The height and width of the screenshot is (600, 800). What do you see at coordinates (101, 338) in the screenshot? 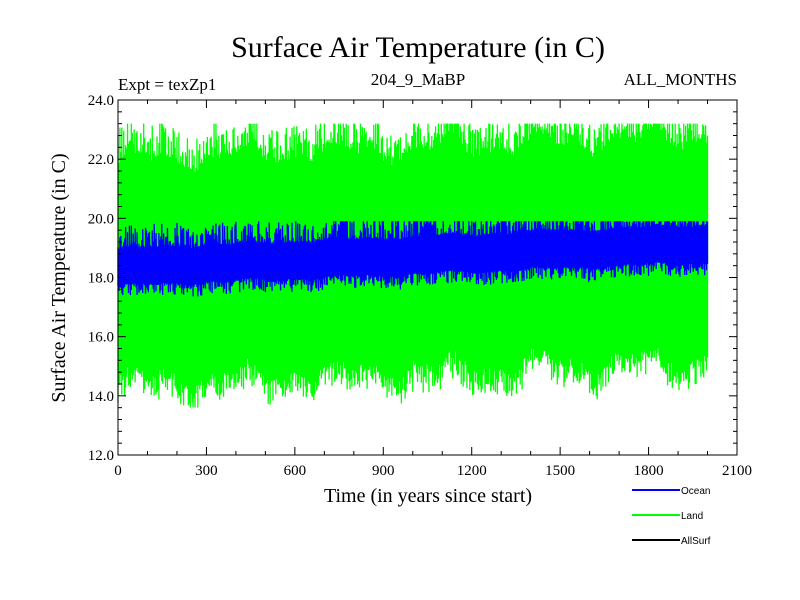
I see `y-tick-label: 16.0` at bounding box center [101, 338].